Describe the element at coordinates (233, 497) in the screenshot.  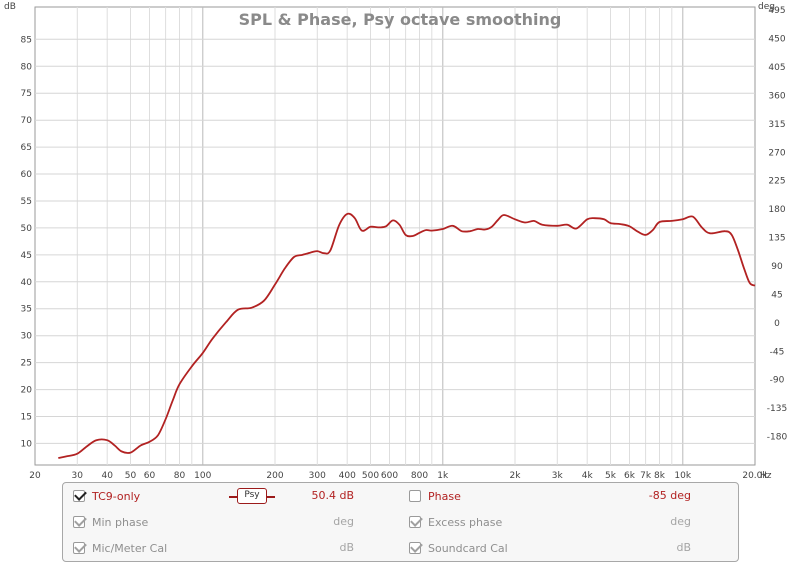
I see `badge-line-left` at that location.